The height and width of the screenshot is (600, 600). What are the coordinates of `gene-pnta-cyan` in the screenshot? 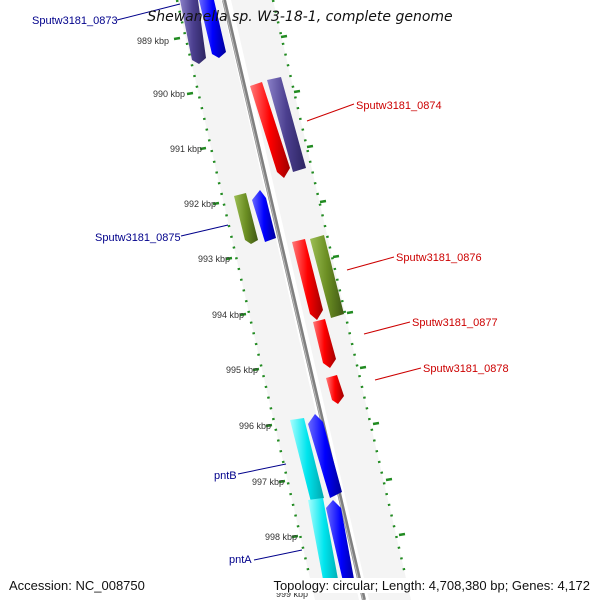 It's located at (324, 544).